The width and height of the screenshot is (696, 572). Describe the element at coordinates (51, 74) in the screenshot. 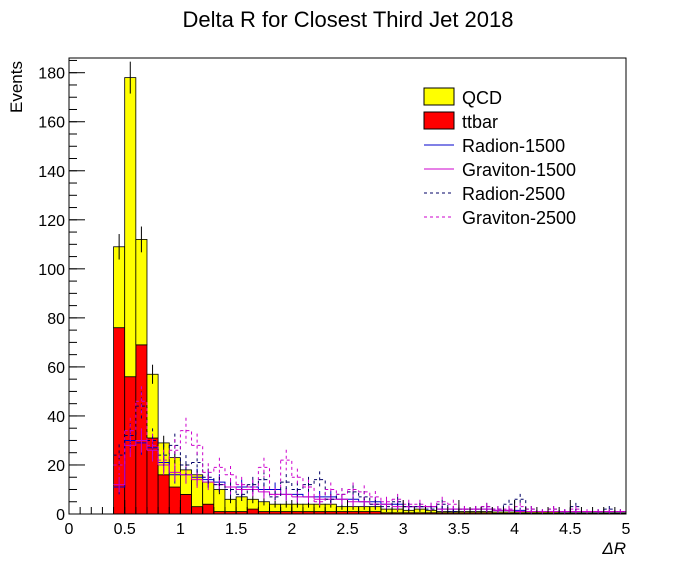

I see `y-tick-label: 180` at that location.